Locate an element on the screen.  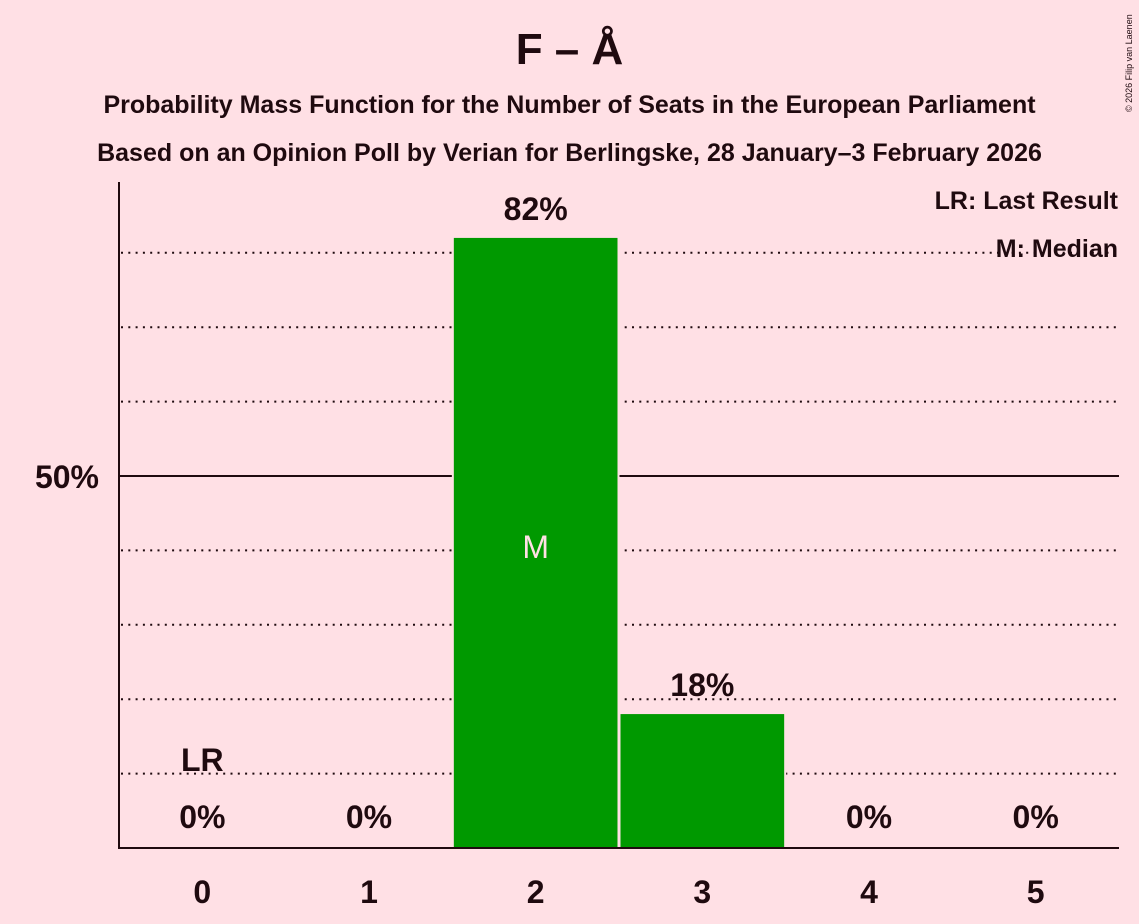
value-label: 18% is located at coordinates (702, 685).